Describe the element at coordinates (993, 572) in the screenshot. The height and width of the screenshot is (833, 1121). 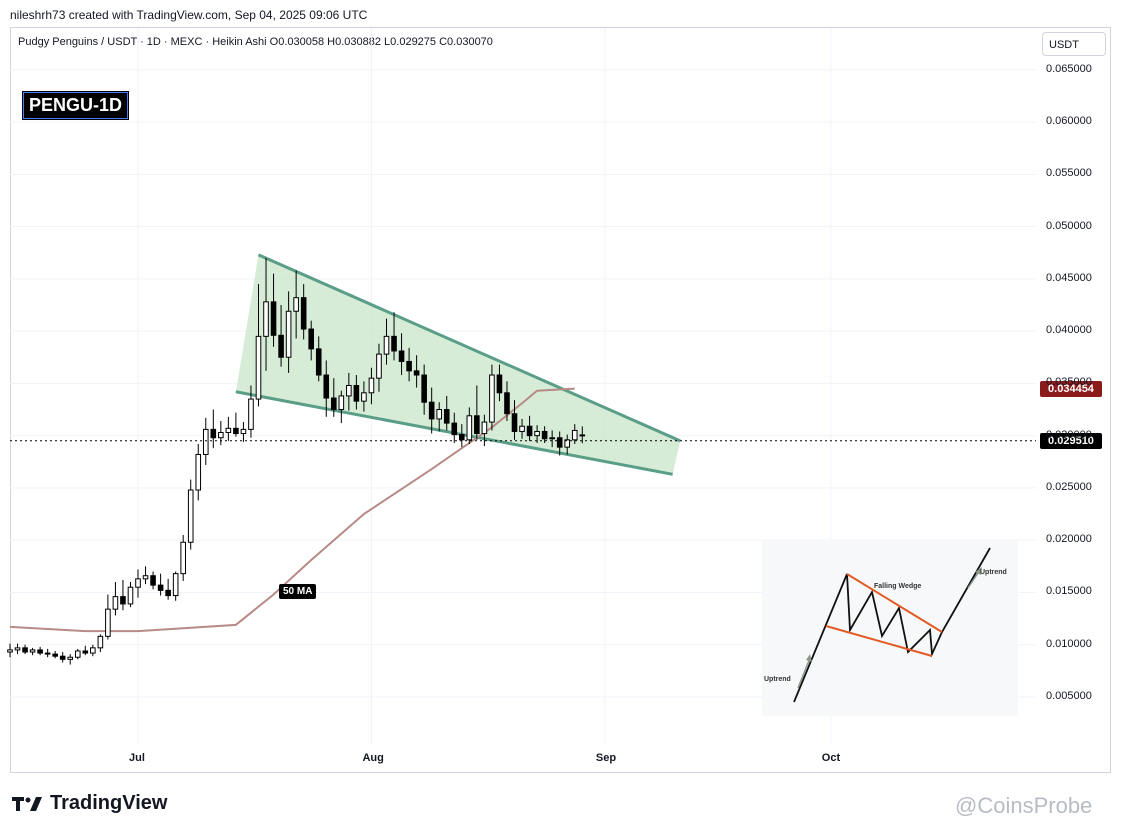
I see `uptrend-right-label: Uptrend` at that location.